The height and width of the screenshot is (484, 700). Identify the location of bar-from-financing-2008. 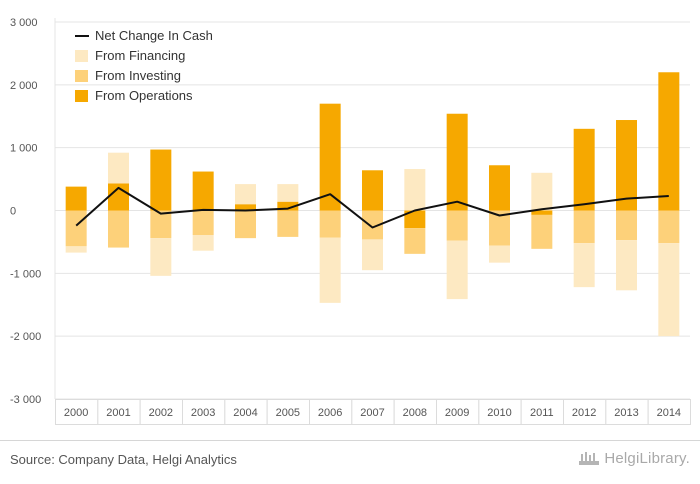
(415, 190).